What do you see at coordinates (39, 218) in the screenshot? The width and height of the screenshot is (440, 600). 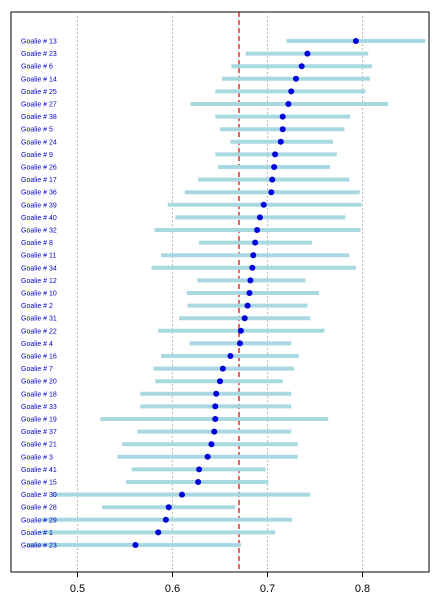 I see `category-label: Goalie # 40` at bounding box center [39, 218].